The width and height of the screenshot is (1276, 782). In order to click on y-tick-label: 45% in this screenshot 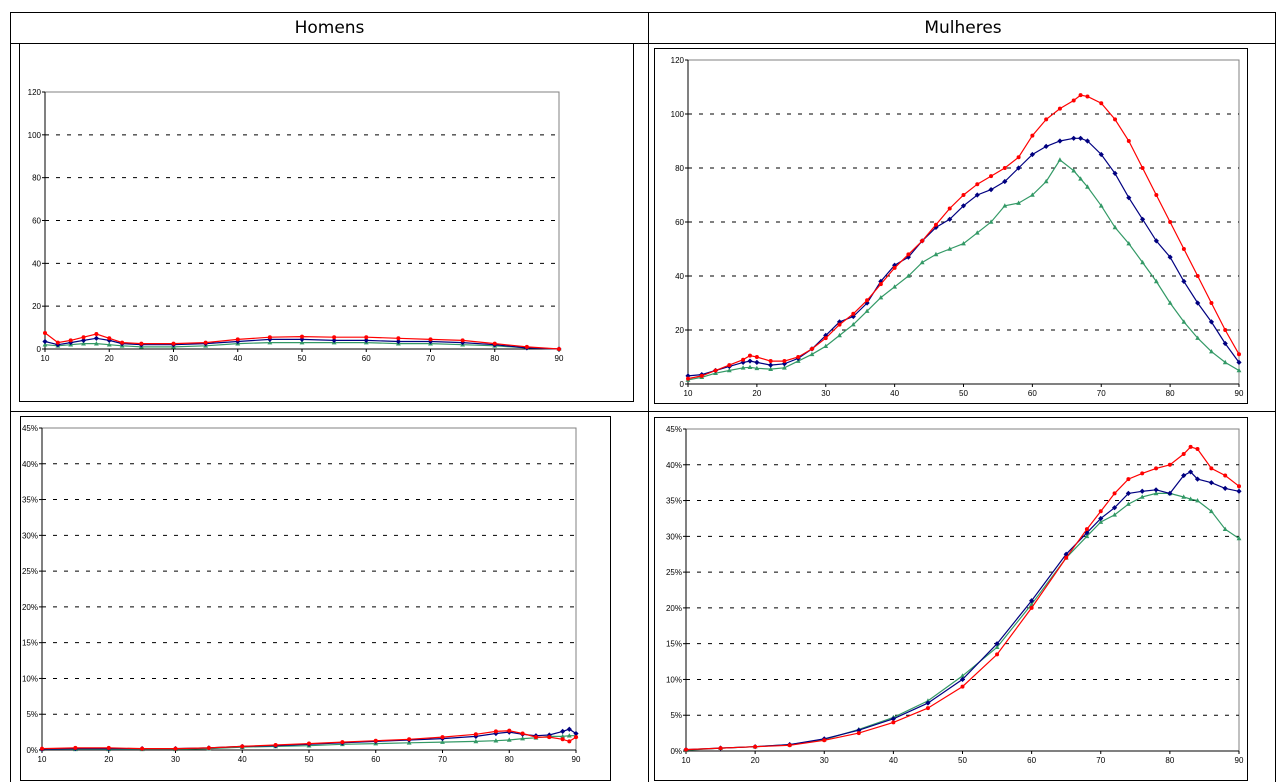, I will do `click(674, 429)`.